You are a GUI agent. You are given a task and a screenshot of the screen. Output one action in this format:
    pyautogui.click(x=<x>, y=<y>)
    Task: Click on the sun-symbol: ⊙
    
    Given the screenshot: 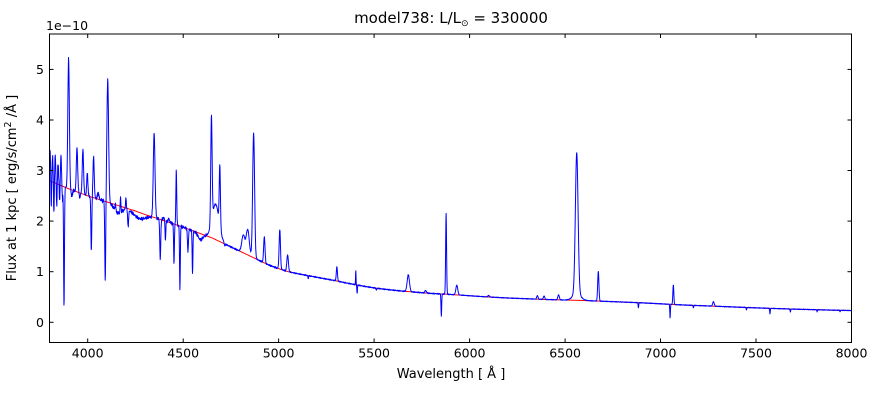 What is the action you would take?
    pyautogui.click(x=465, y=24)
    